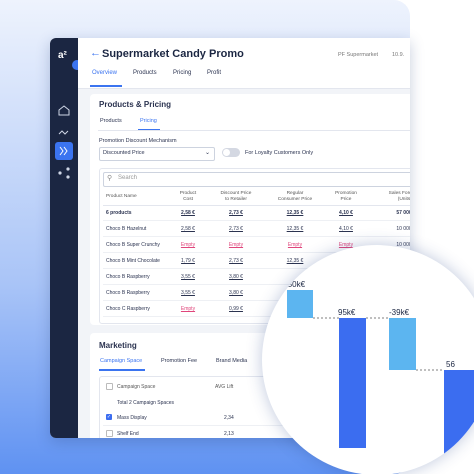  Describe the element at coordinates (179, 361) in the screenshot. I see `marketing-tab: Promotion Fee` at that location.